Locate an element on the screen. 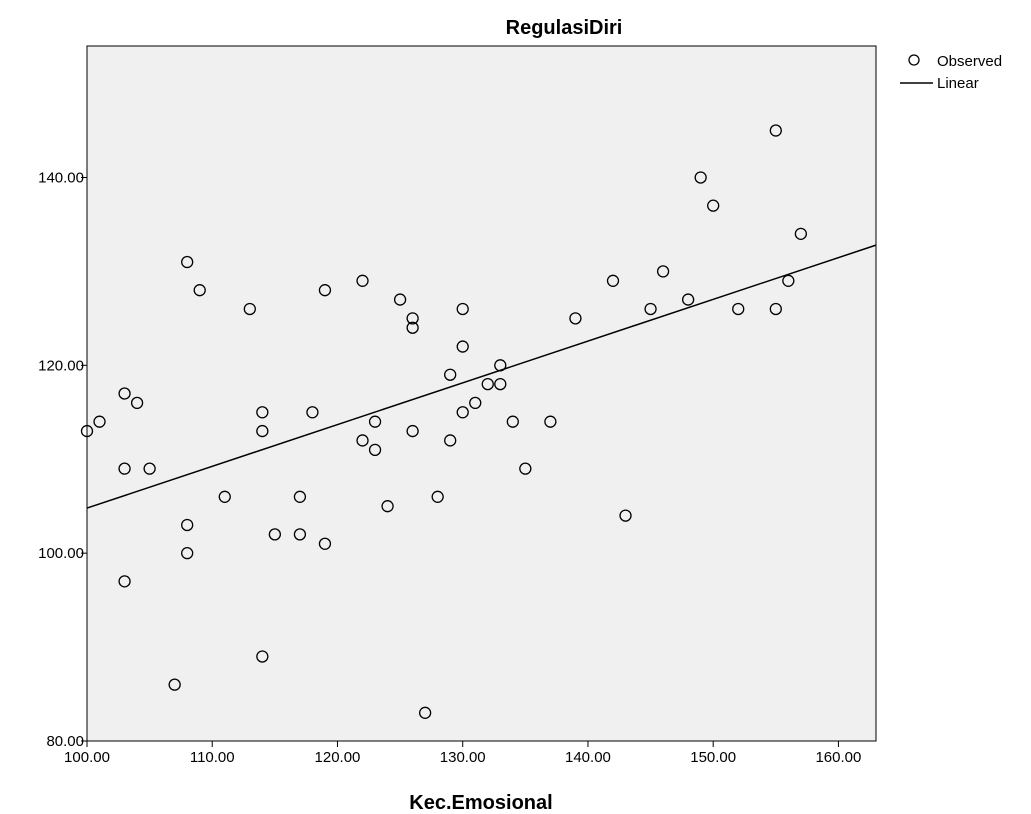 The image size is (1031, 814). chart-title: RegulasiDiri is located at coordinates (564, 28).